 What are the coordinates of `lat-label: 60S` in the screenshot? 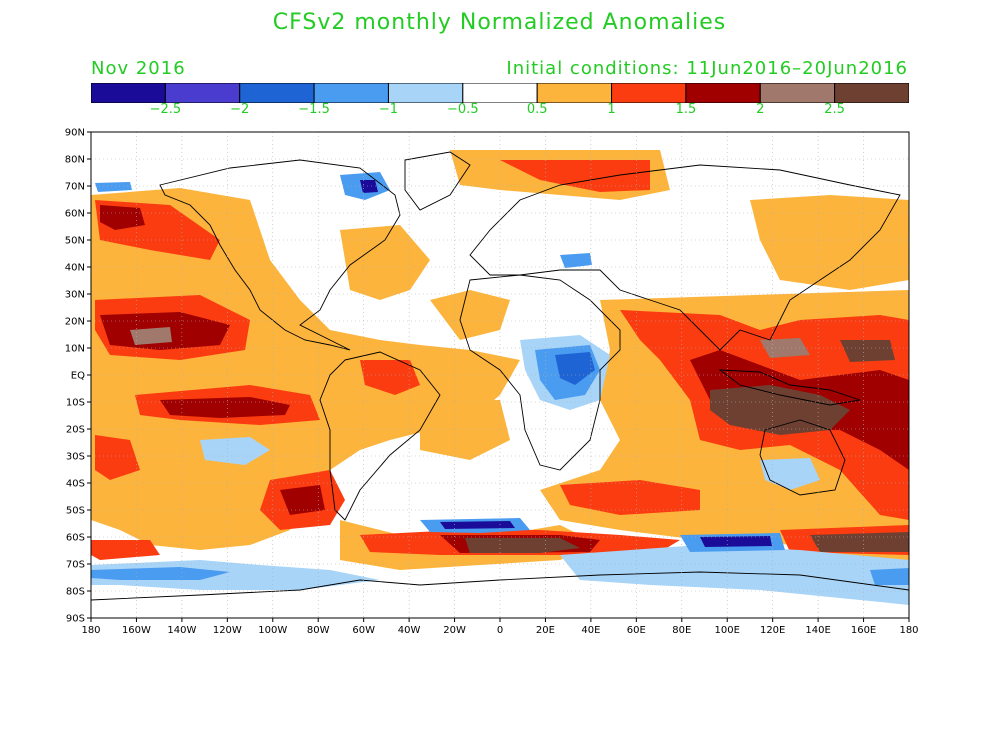 It's located at (75, 538).